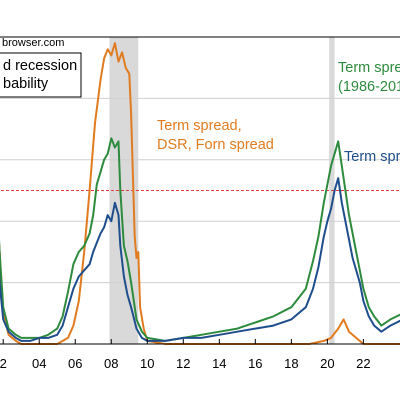 The image size is (400, 400). Describe the element at coordinates (219, 363) in the screenshot. I see `x-tick-label: 14` at that location.